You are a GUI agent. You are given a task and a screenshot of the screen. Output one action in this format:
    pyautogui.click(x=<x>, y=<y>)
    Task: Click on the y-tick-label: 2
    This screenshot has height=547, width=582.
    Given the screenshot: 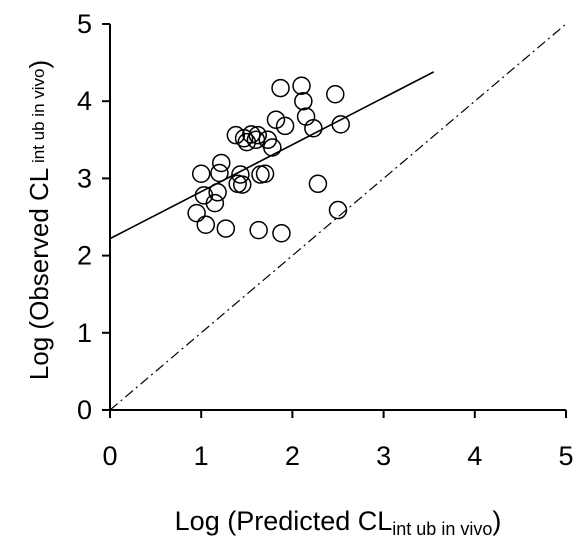 What is the action you would take?
    pyautogui.click(x=84, y=256)
    